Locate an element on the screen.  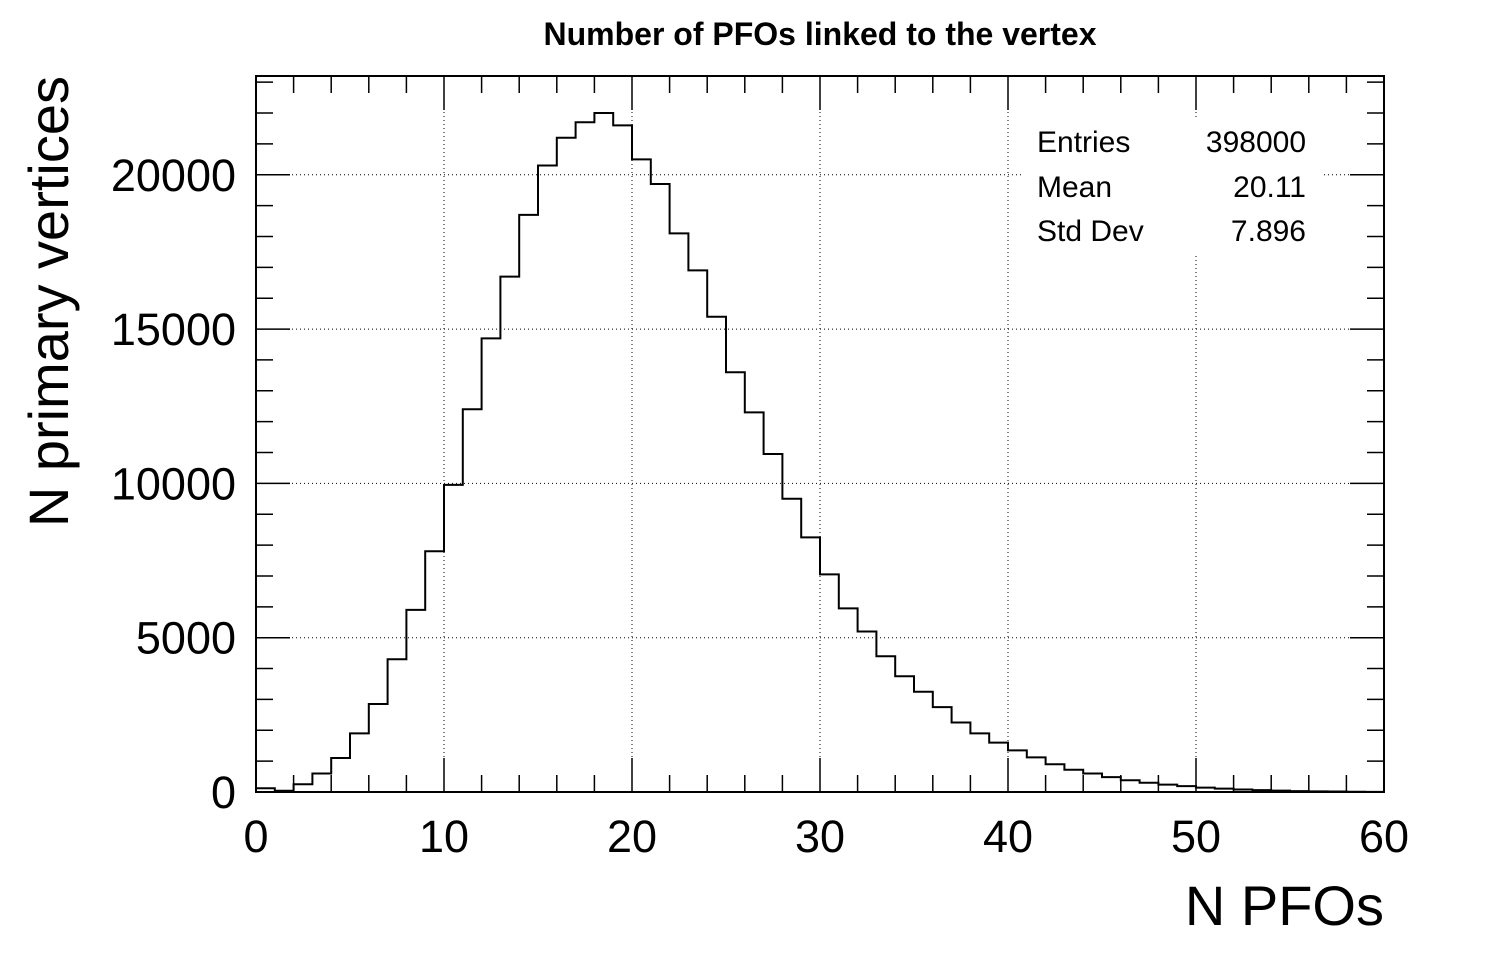
stats-mean-label: Mean is located at coordinates (1074, 187).